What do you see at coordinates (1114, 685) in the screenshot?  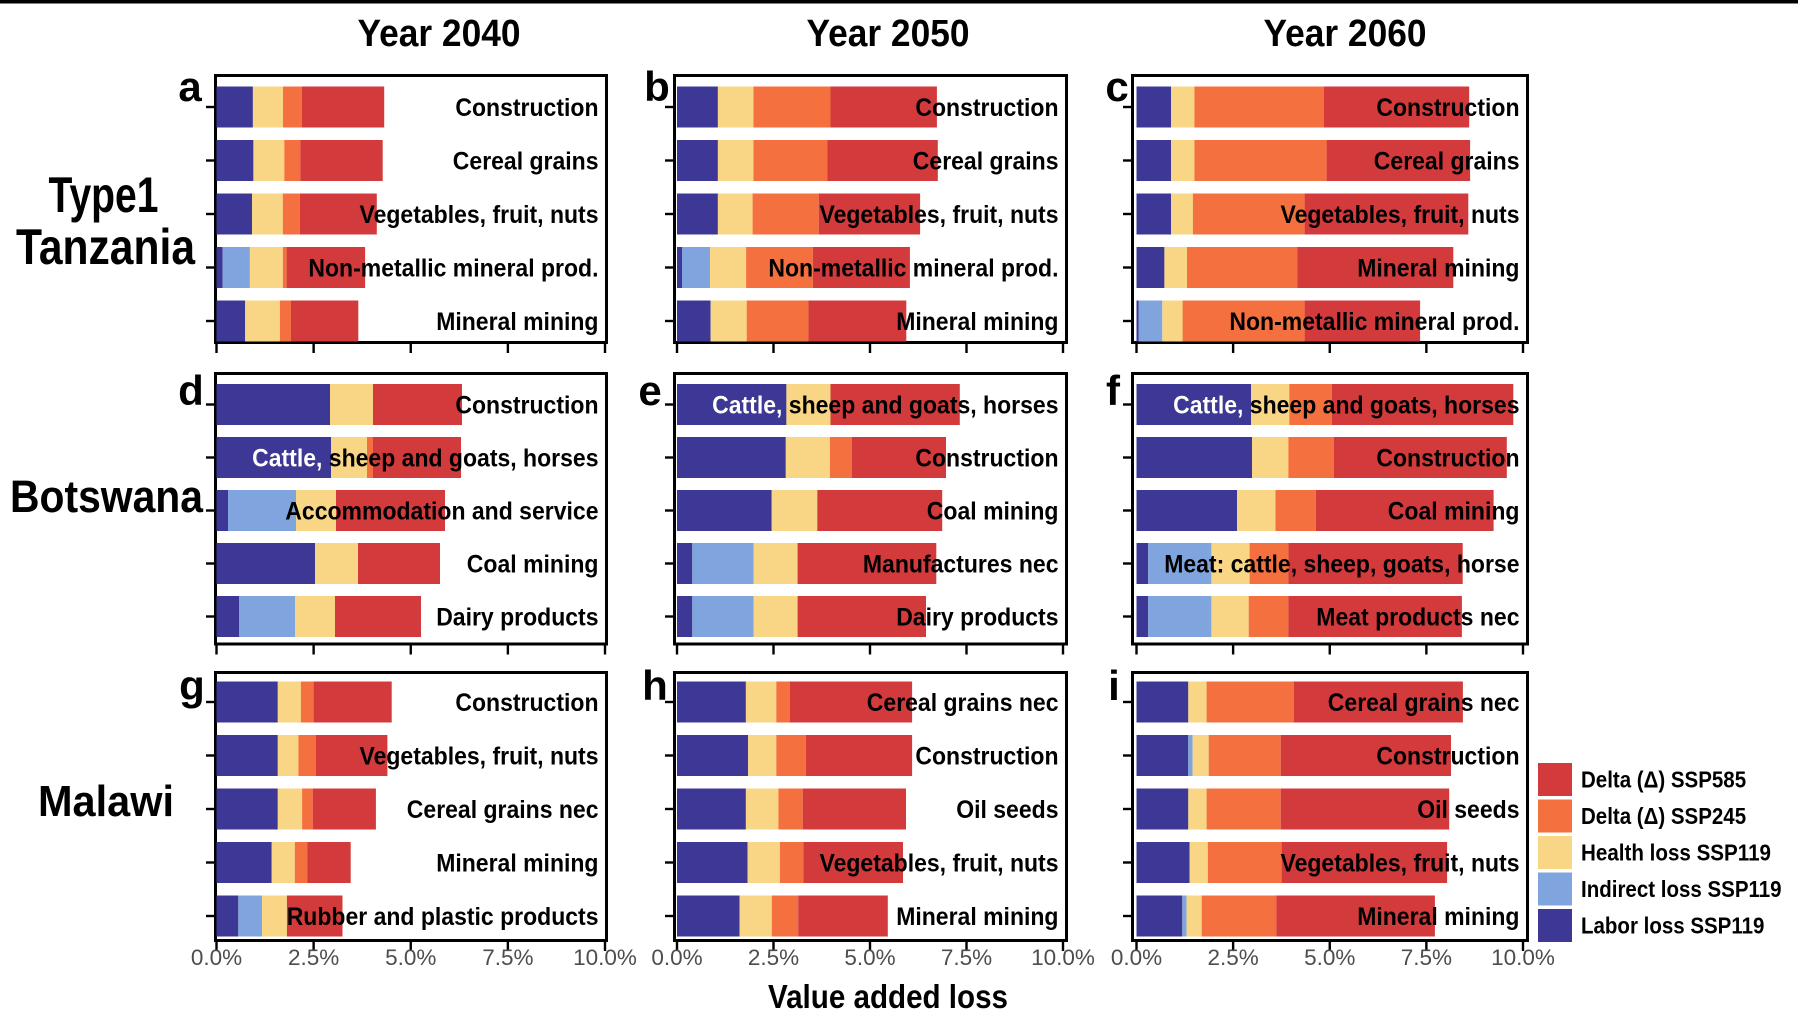 I see `svg-text: i` at bounding box center [1114, 685].